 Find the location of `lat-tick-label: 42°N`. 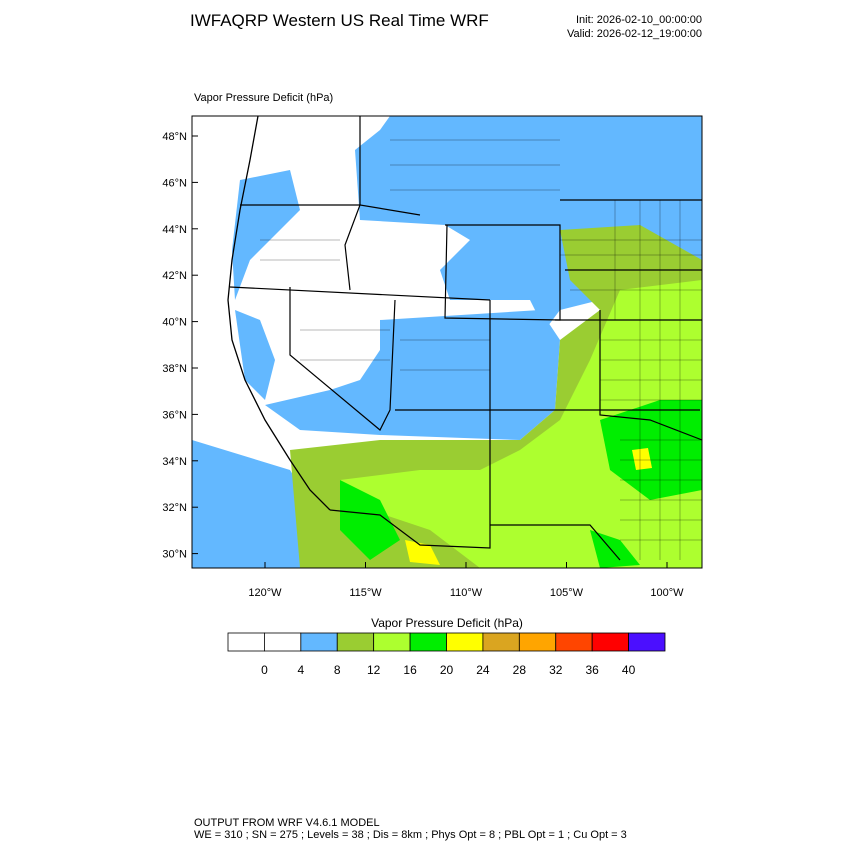

lat-tick-label: 42°N is located at coordinates (174, 276).